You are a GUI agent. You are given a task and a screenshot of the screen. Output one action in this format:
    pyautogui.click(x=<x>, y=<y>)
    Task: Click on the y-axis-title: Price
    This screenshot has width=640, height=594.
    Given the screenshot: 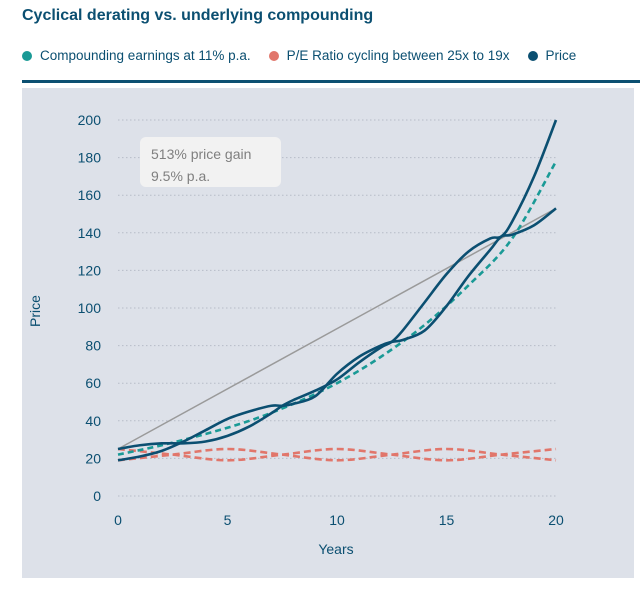 What is the action you would take?
    pyautogui.click(x=35, y=311)
    